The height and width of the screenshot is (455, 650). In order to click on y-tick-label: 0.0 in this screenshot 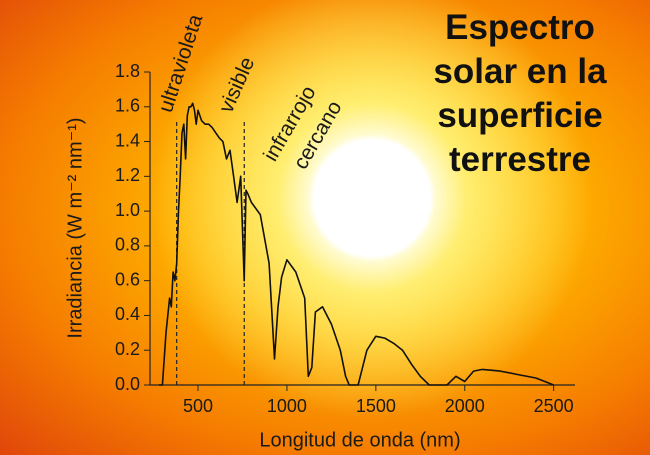, I will do `click(127, 384)`.